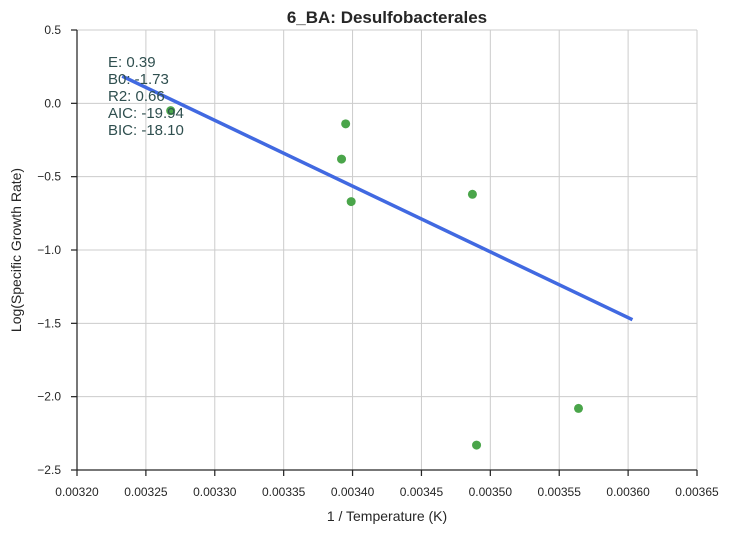 The height and width of the screenshot is (533, 731). I want to click on x-tick-label: 0.00355, so click(560, 492).